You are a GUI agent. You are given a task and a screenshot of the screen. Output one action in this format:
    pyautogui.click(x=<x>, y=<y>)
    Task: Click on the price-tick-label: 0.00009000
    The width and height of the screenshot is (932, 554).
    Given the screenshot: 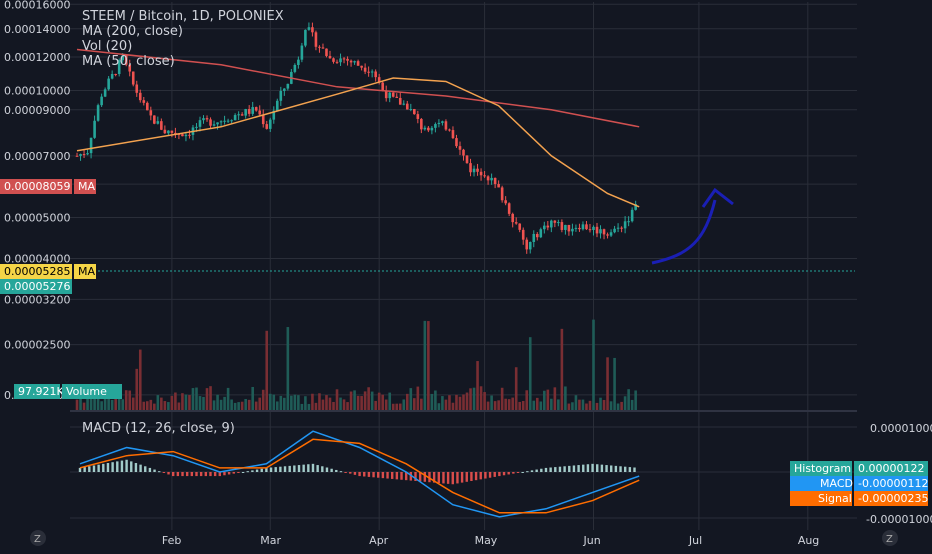 What is the action you would take?
    pyautogui.click(x=37, y=110)
    